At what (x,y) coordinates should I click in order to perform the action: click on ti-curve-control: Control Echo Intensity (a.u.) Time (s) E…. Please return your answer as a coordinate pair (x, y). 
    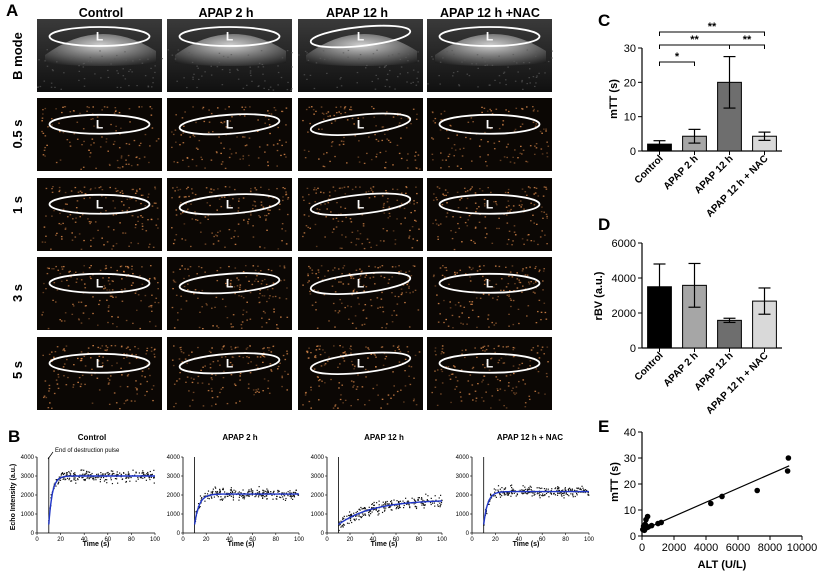
    Looking at the image, I should click on (85, 490).